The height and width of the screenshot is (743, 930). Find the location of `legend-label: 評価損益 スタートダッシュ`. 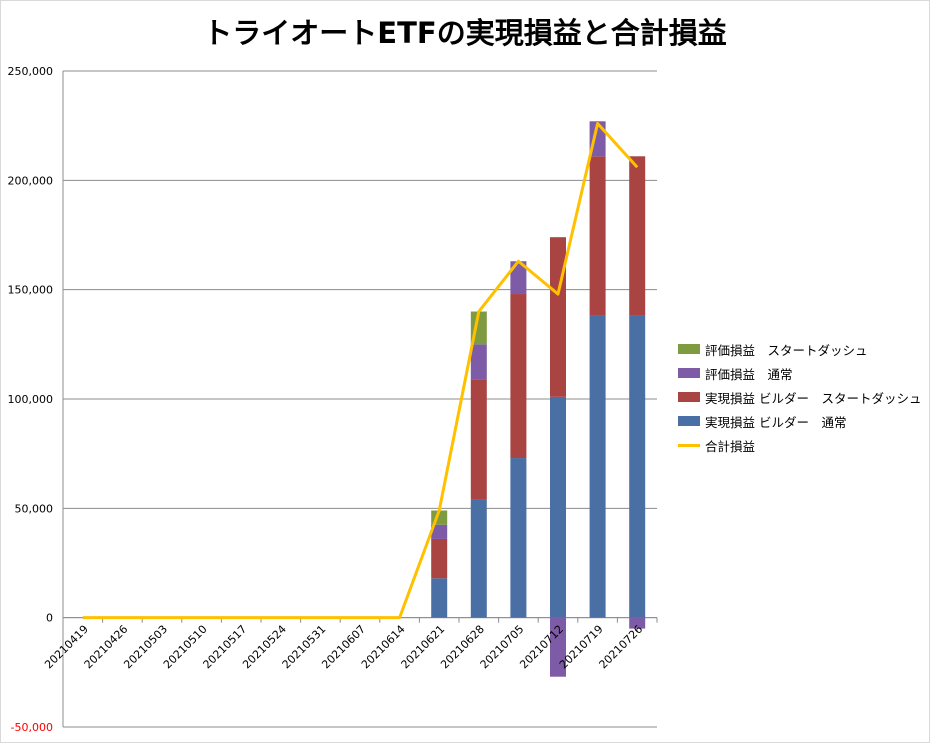

legend-label: 評価損益 スタートダッシュ is located at coordinates (786, 350).